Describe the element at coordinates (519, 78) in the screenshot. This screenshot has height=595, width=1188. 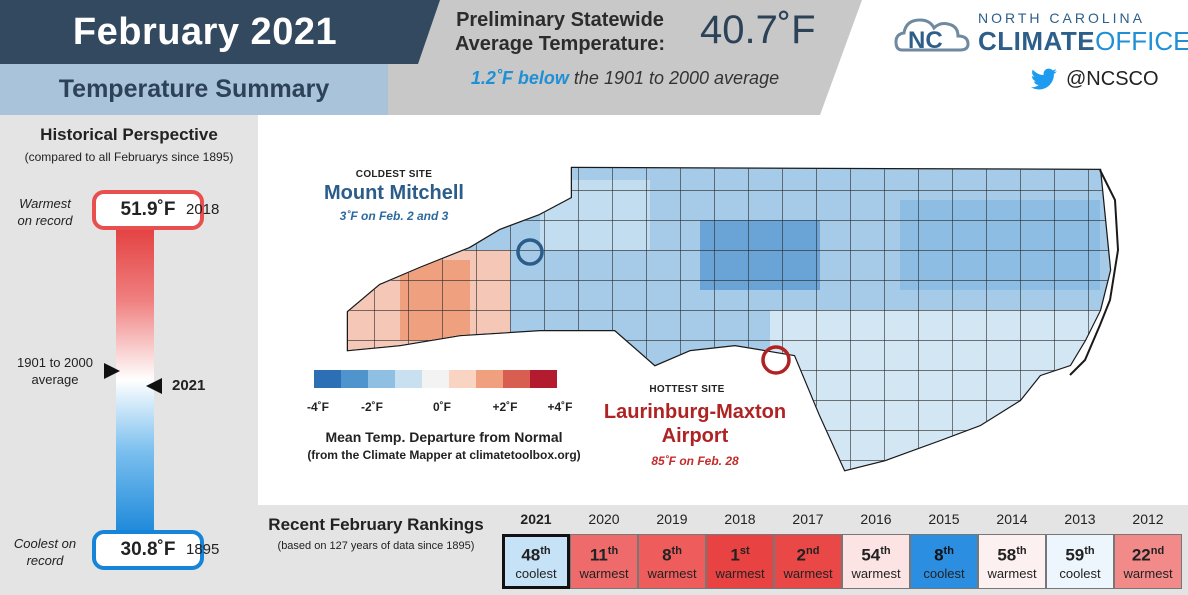
I see `departure-amount: 1.2˚F below` at that location.